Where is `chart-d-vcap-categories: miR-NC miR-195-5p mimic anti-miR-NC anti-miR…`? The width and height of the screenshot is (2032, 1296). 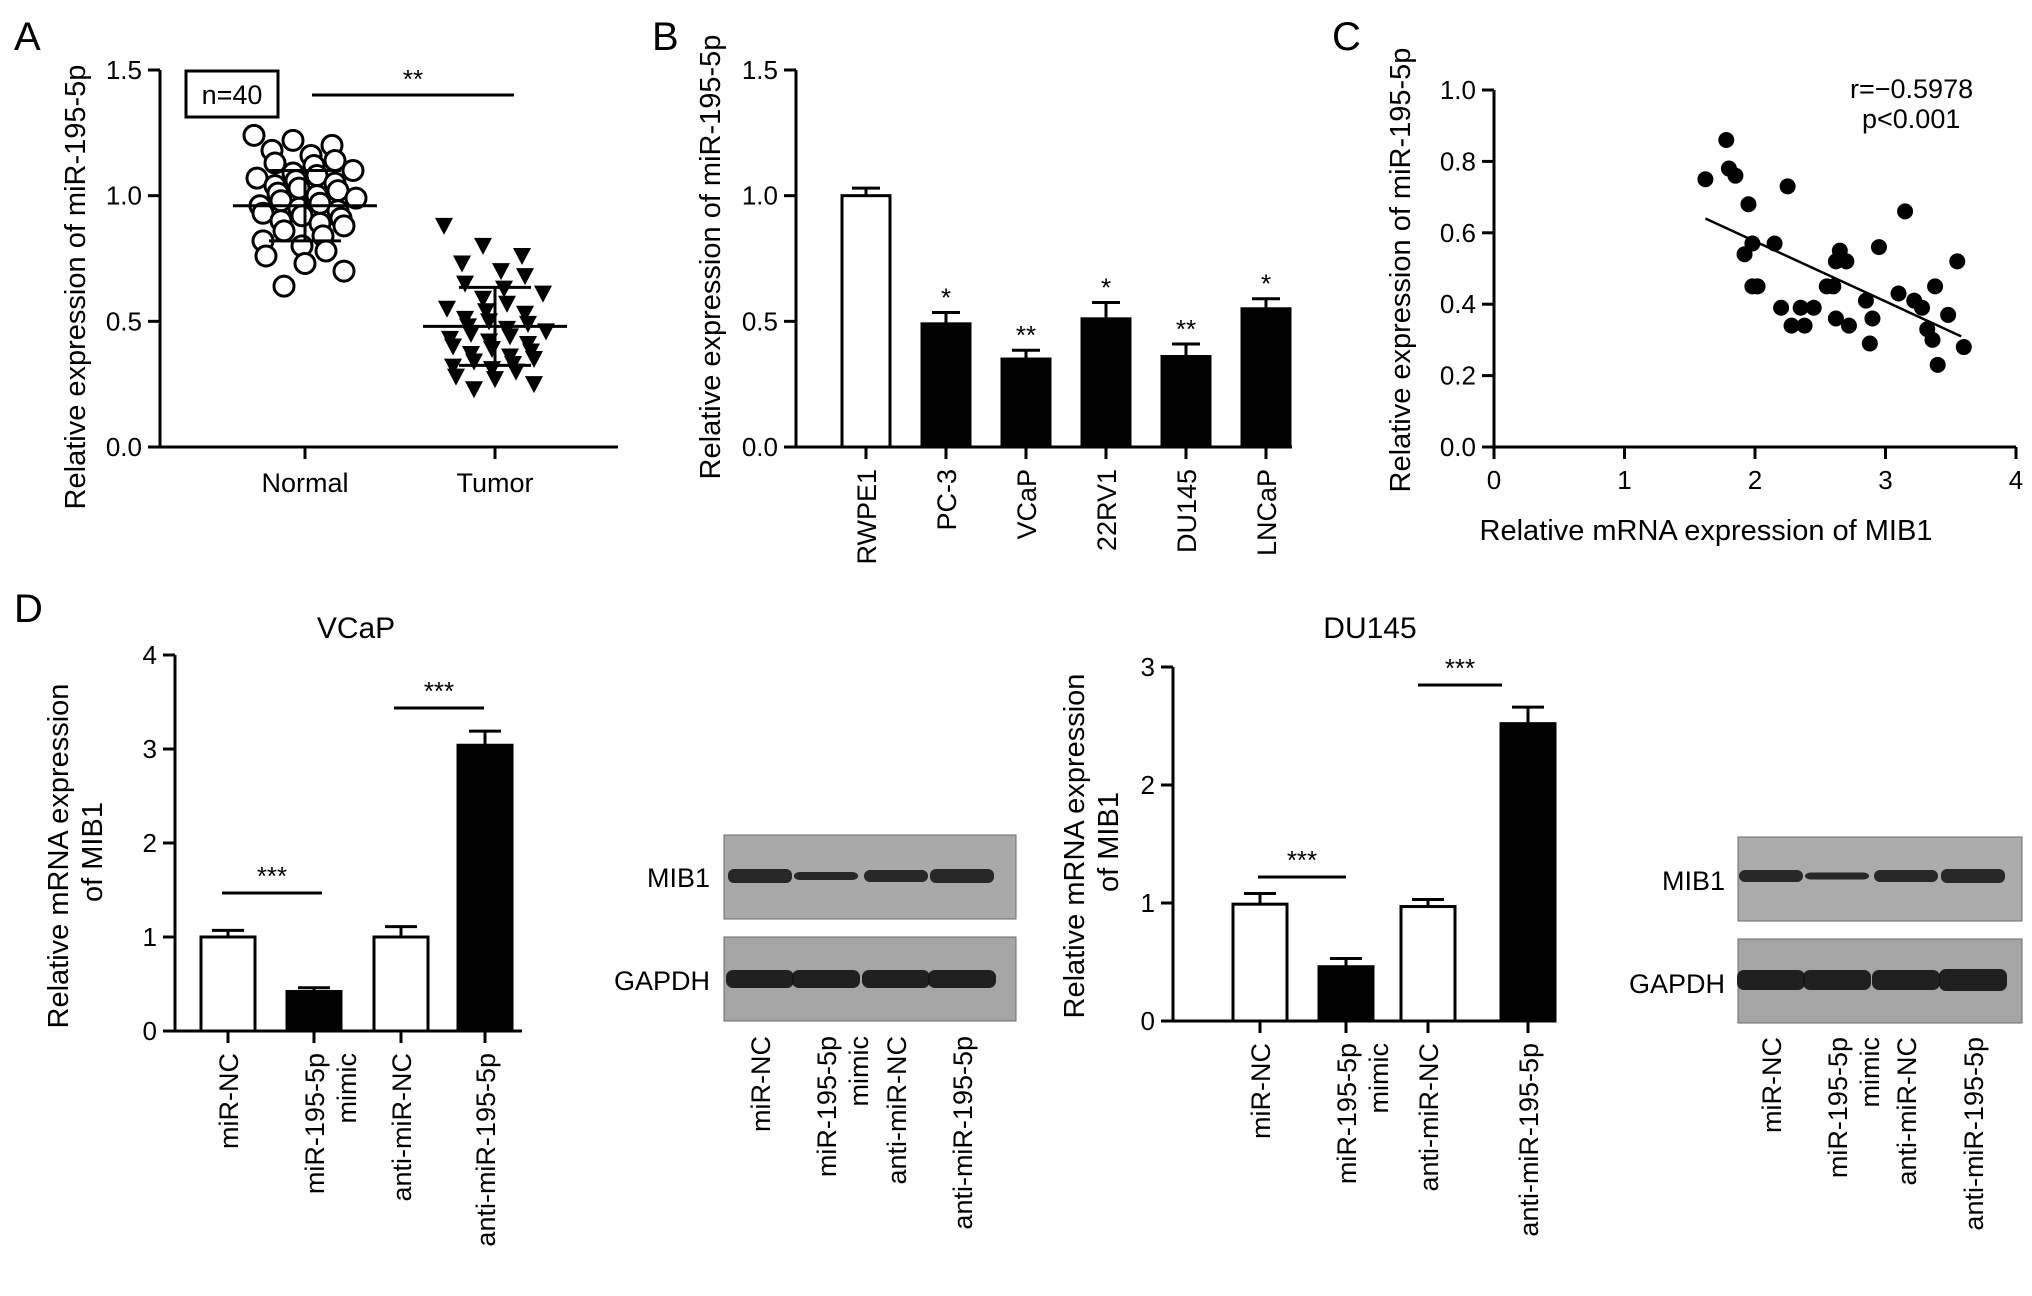
chart-d-vcap-categories: miR-NC miR-195-5p mimic anti-miR-NC anti-miR… is located at coordinates (357, 1150).